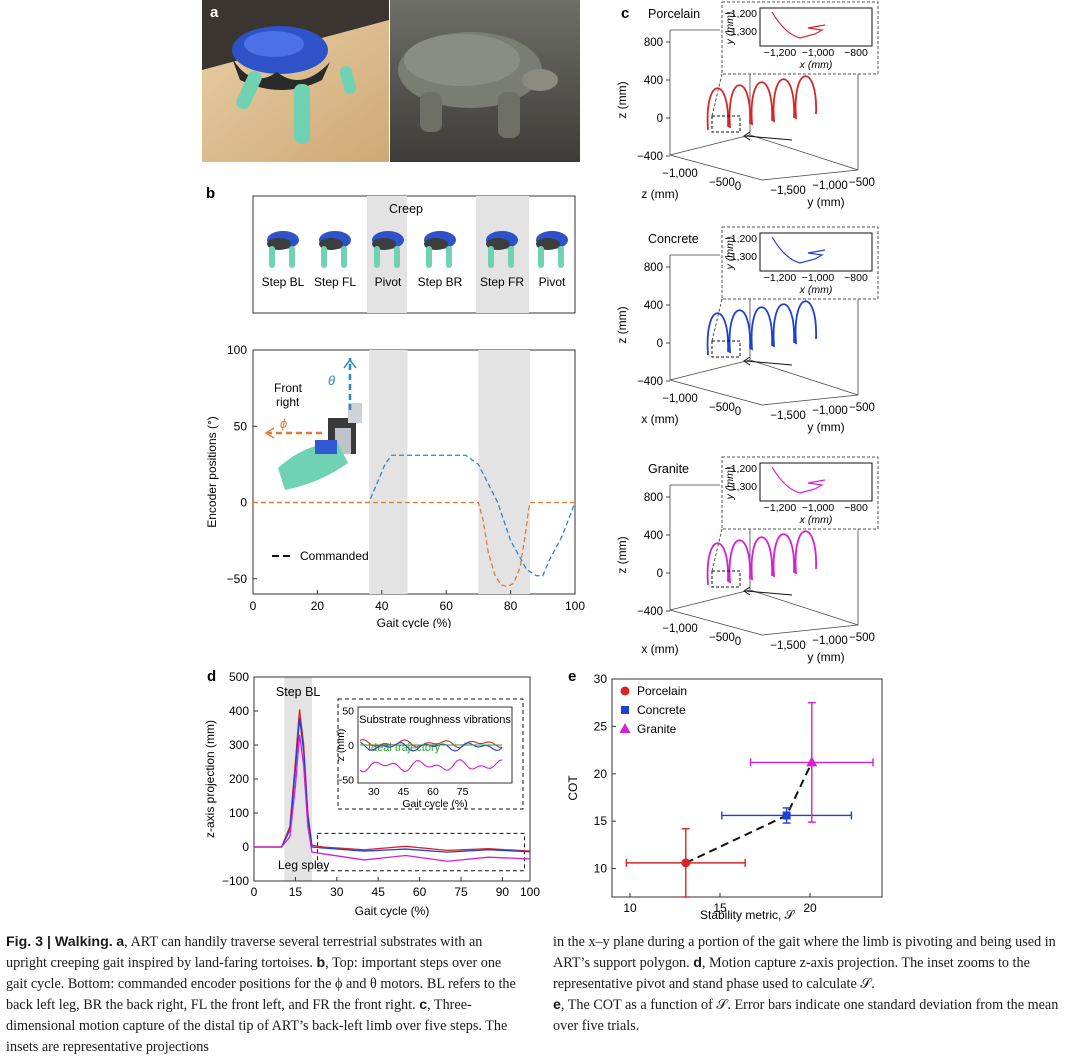 This screenshot has height=1060, width=1080. I want to click on tortoise-photo, so click(485, 81).